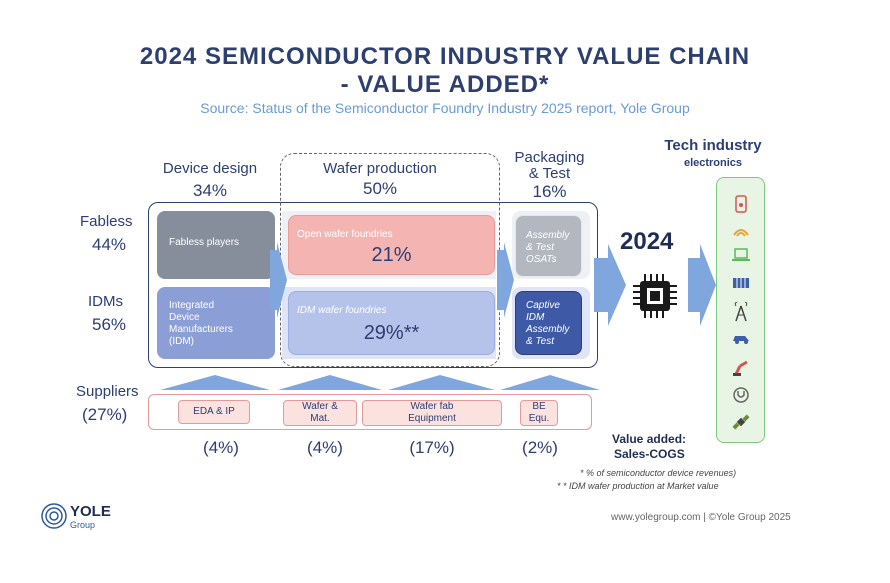  Describe the element at coordinates (741, 255) in the screenshot. I see `laptop-icon` at that location.